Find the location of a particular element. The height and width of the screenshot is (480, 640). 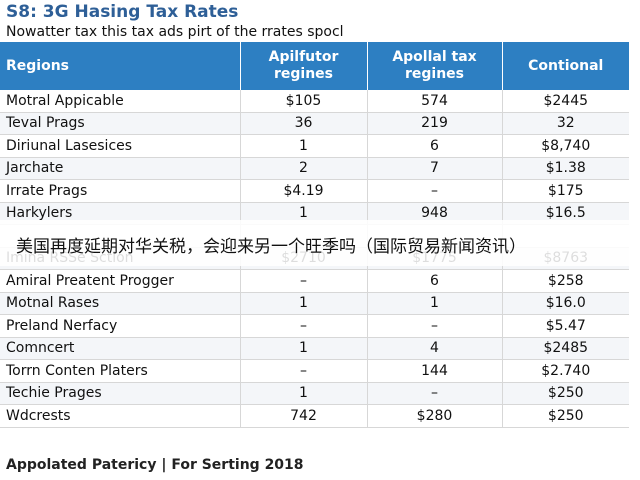

row-region-cell: Diriunal Lasesices is located at coordinates (120, 146).